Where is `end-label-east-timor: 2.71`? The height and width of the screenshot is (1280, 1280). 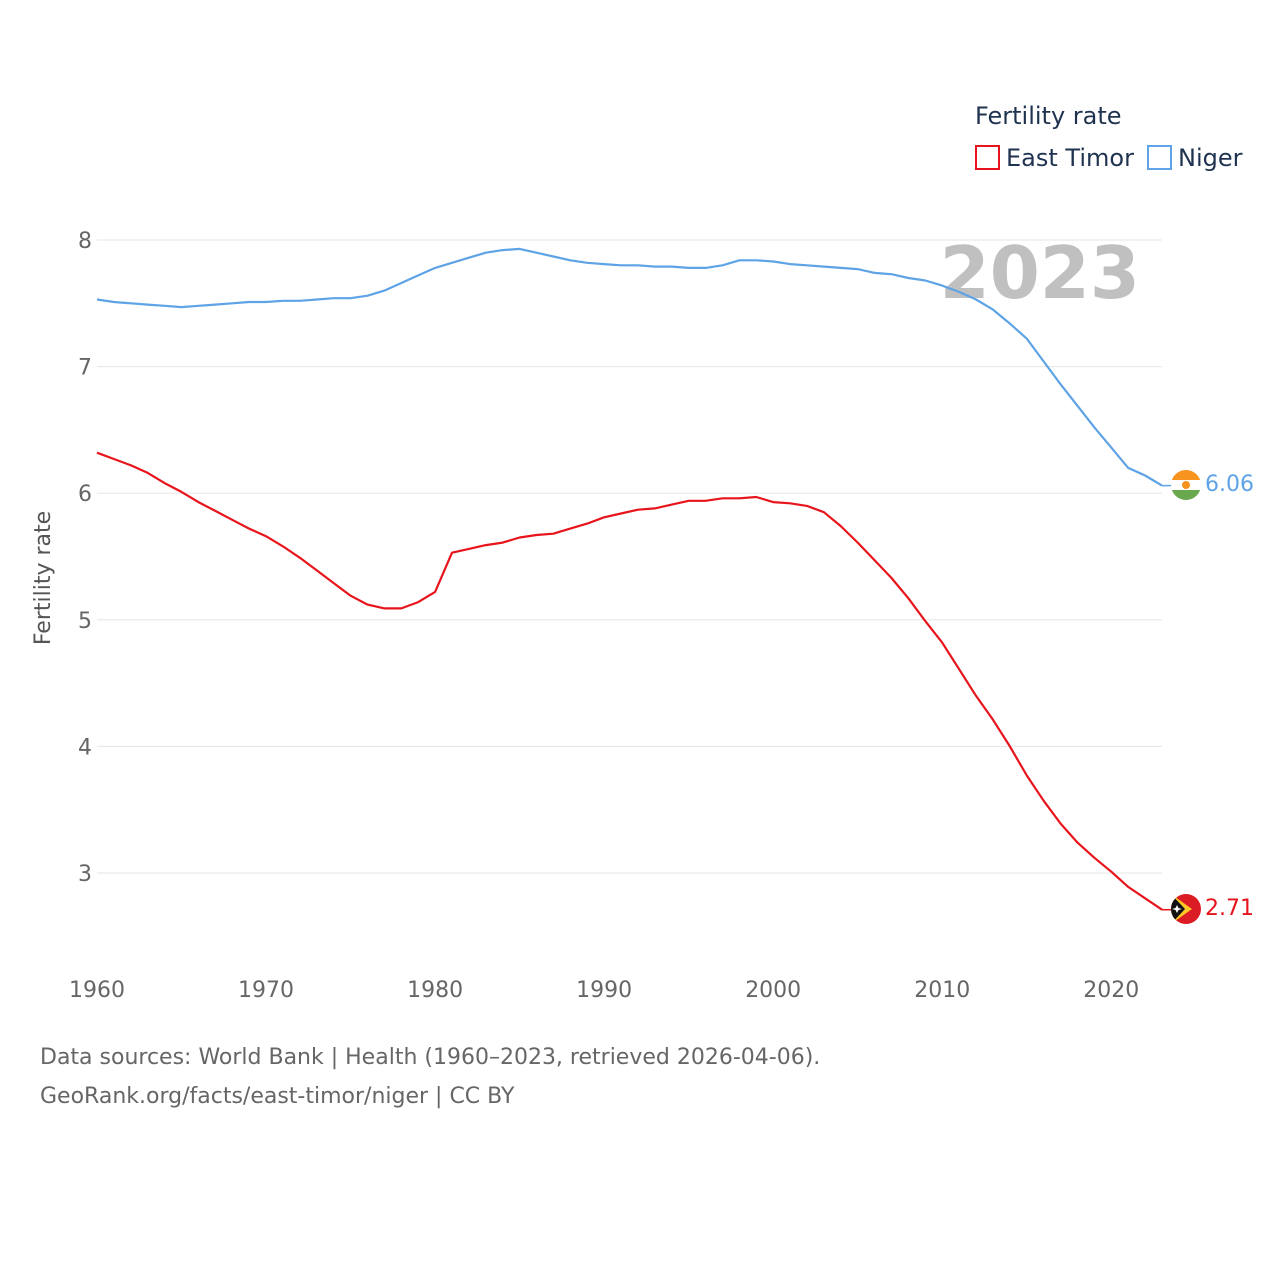 end-label-east-timor: 2.71 is located at coordinates (1229, 908).